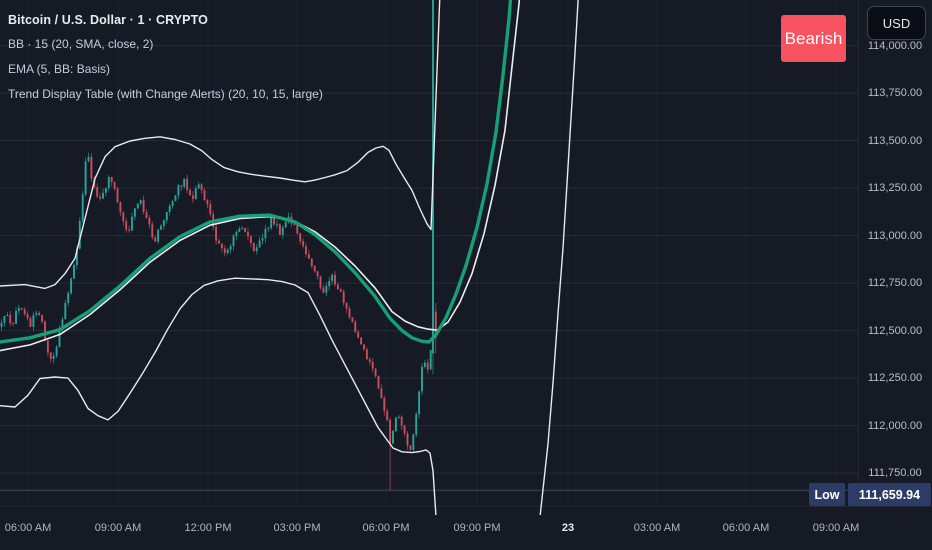 This screenshot has width=932, height=550. Describe the element at coordinates (895, 283) in the screenshot. I see `price-tick-label: 112,750.00` at that location.